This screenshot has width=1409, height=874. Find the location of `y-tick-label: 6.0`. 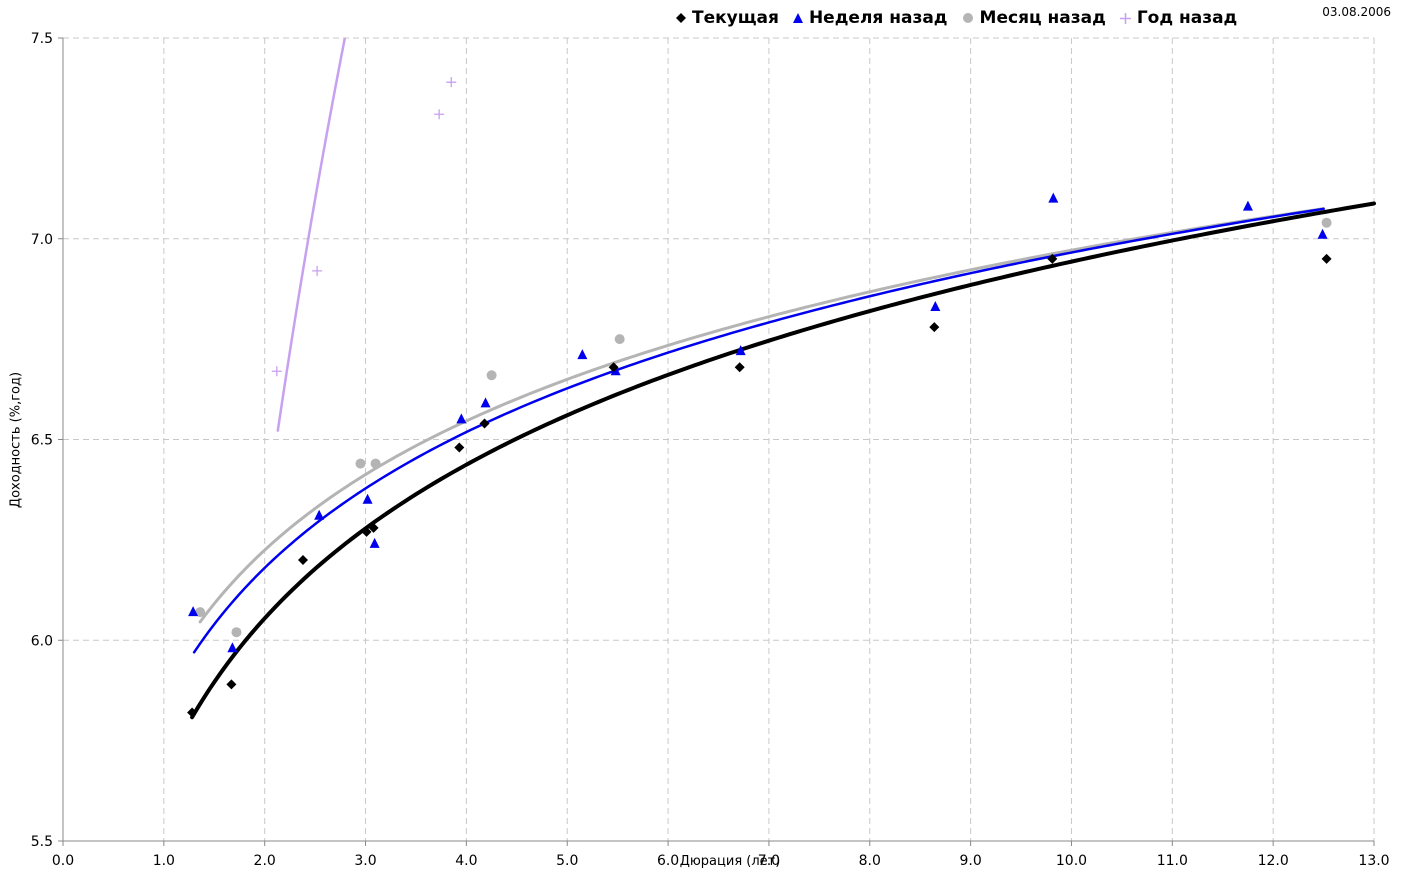

y-tick-label: 6.0 is located at coordinates (42, 641).